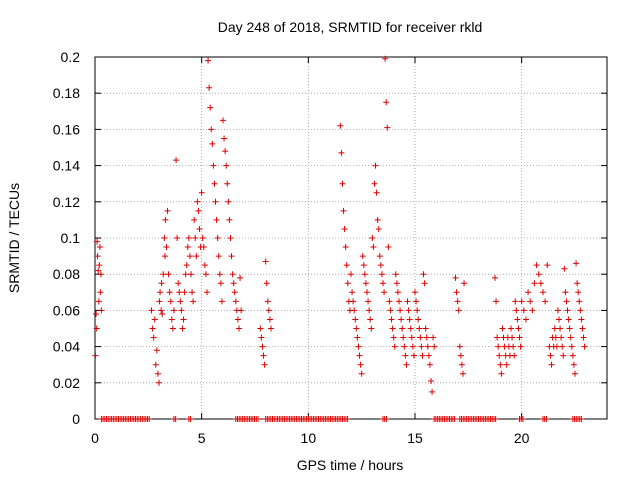  Describe the element at coordinates (66, 166) in the screenshot. I see `y-tick-label: 0.14` at that location.